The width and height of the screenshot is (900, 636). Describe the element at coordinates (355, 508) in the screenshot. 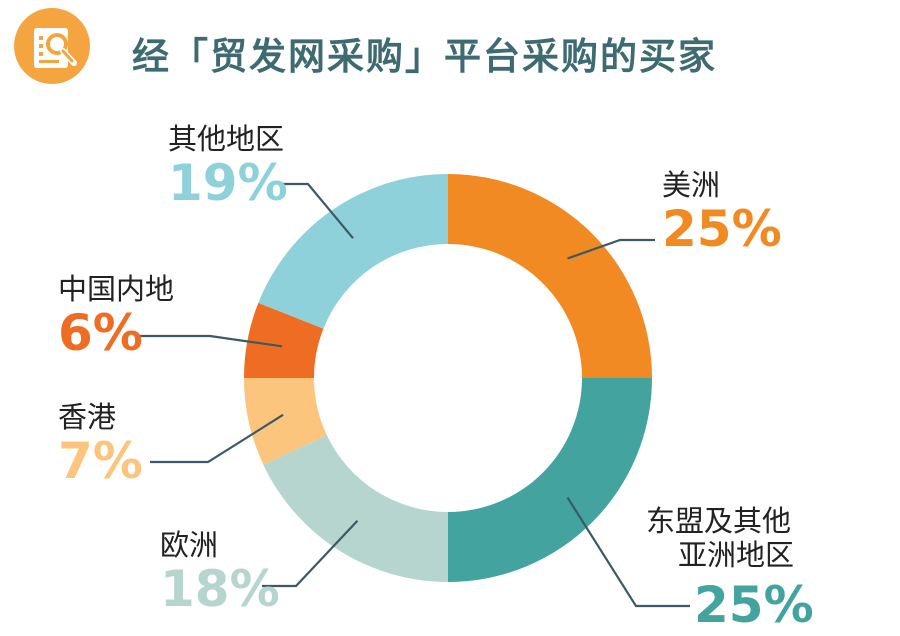

I see `slice-europe` at that location.